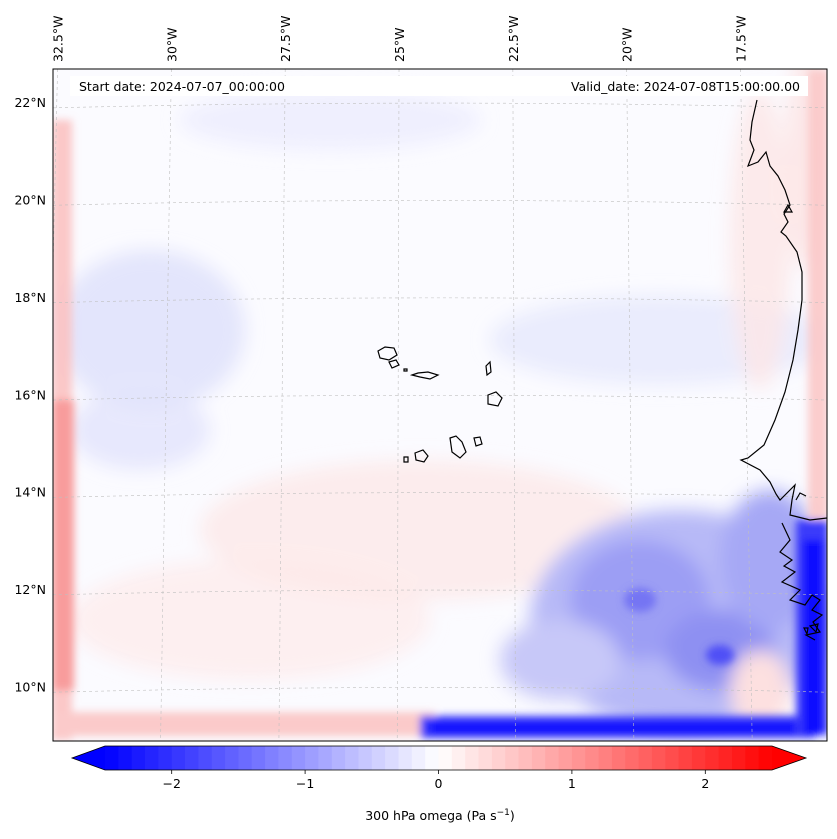  What do you see at coordinates (495, 399) in the screenshot?
I see `boa-vista-island` at bounding box center [495, 399].